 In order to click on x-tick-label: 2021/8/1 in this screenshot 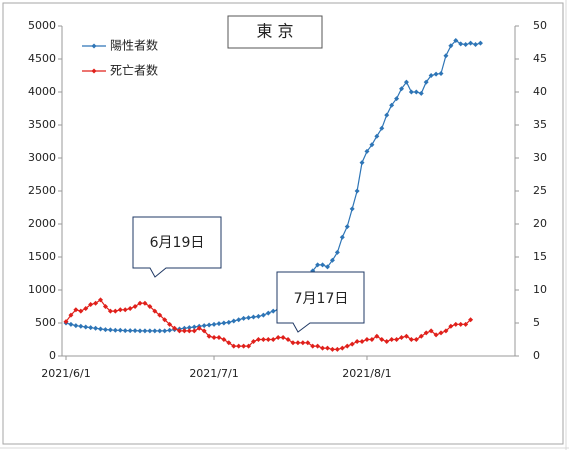, I will do `click(366, 373)`.